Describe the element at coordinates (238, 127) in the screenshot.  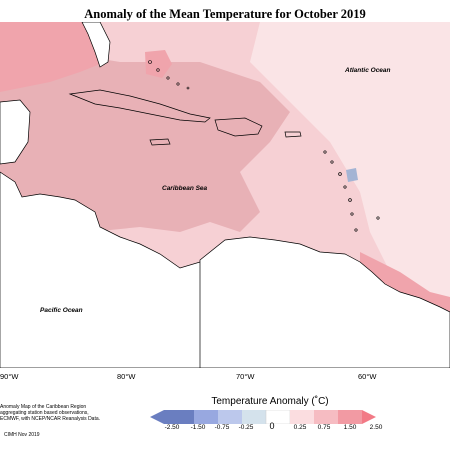
I see `land-hispaniola` at that location.